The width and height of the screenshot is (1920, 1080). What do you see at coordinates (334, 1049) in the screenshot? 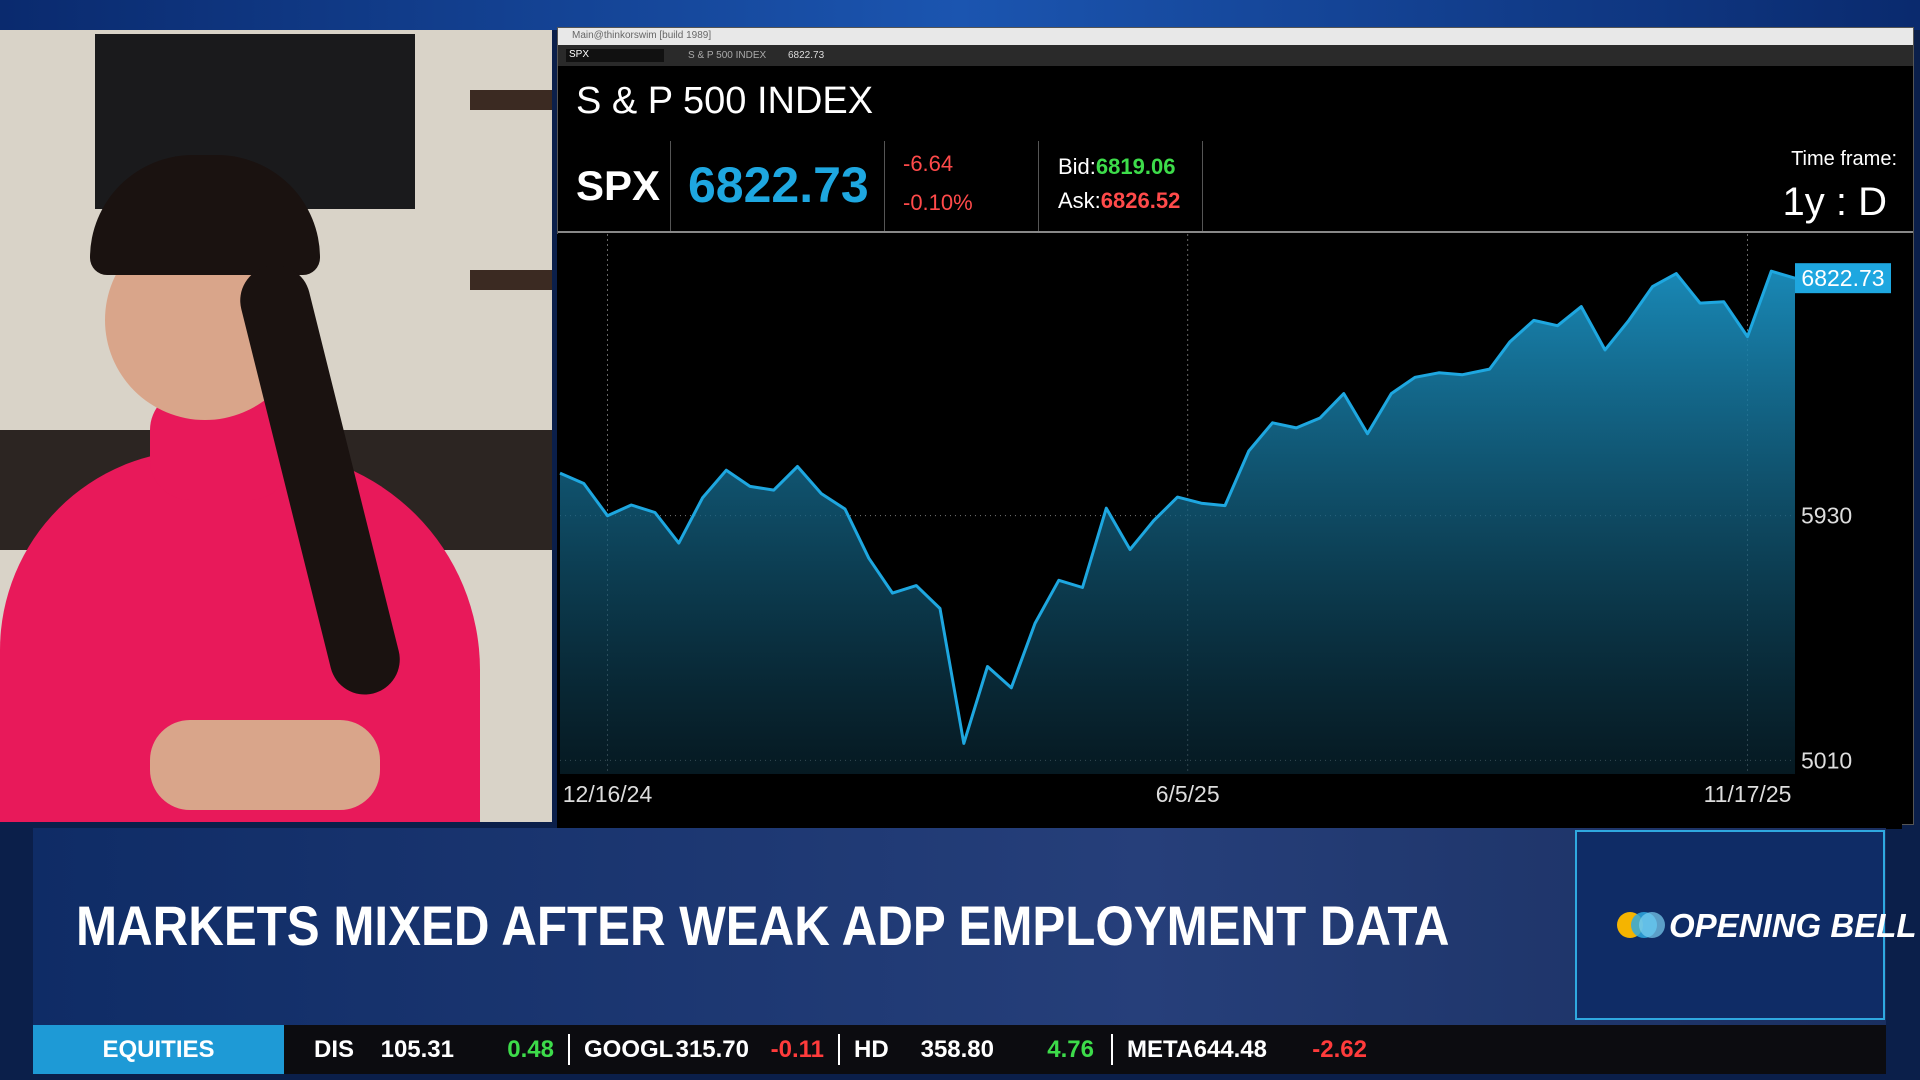
I see `ticker-symbol: DIS` at bounding box center [334, 1049].